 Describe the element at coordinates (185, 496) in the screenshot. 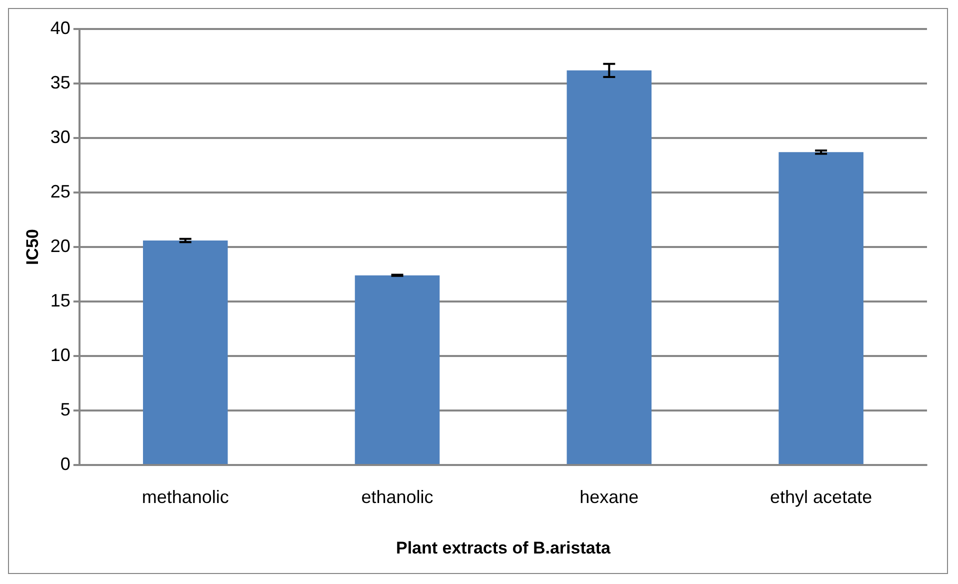

I see `x-tick-label: methanolic` at that location.